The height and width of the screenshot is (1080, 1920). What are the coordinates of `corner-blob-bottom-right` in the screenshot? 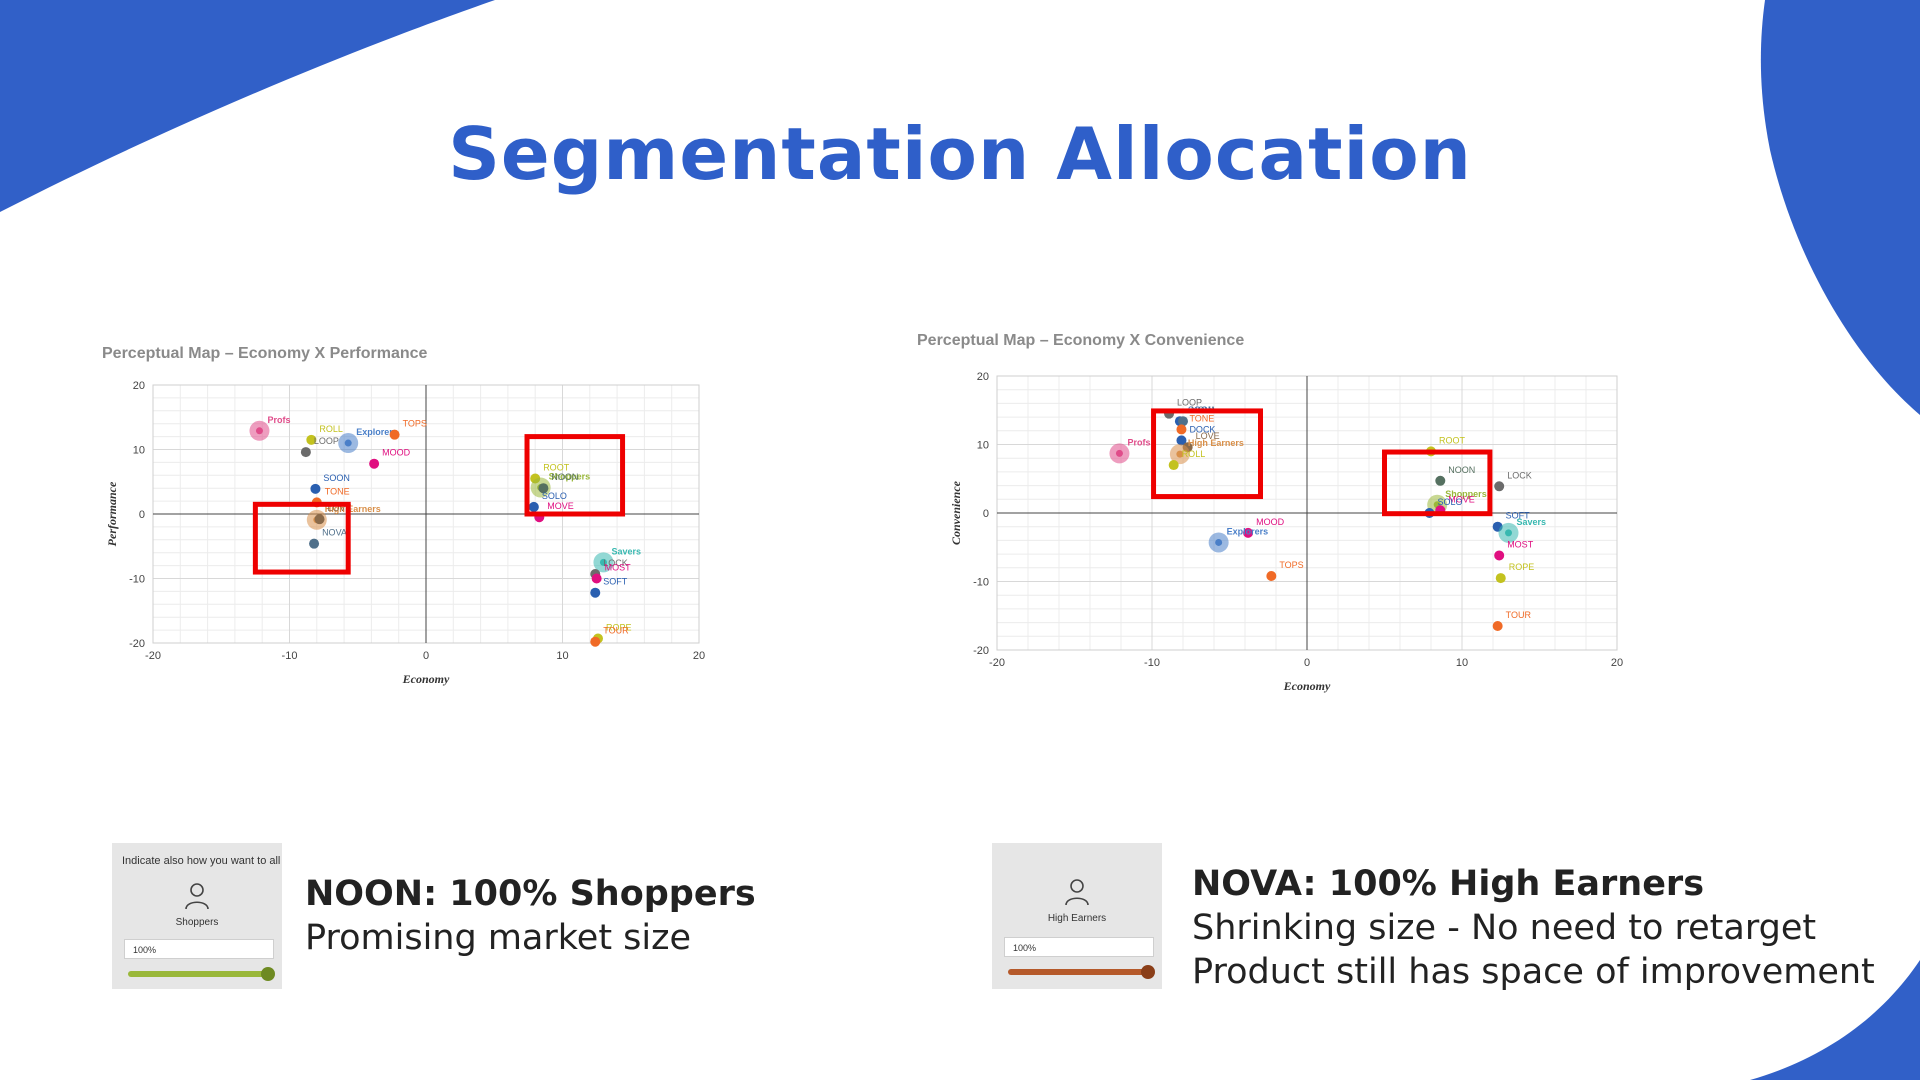 It's located at (1835, 1020).